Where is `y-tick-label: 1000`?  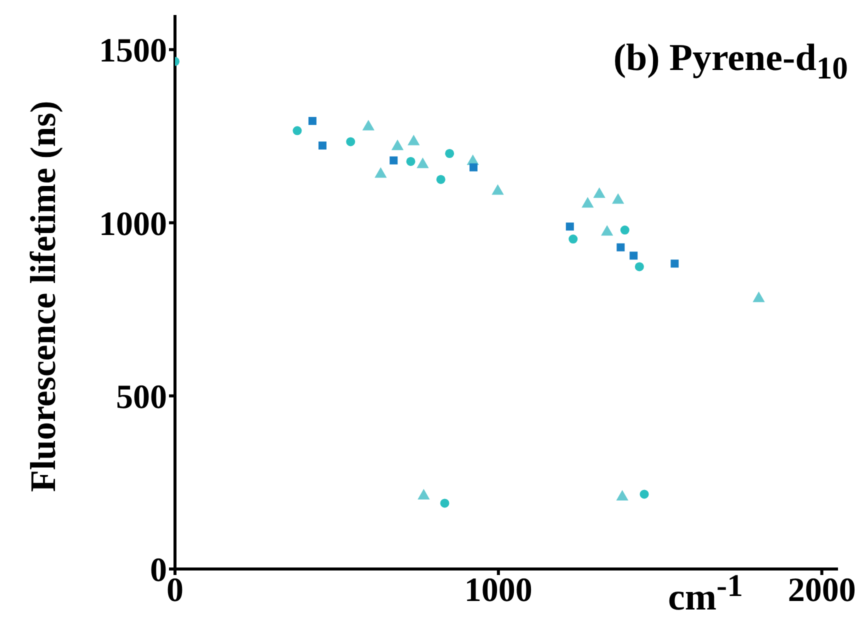
y-tick-label: 1000 is located at coordinates (133, 224).